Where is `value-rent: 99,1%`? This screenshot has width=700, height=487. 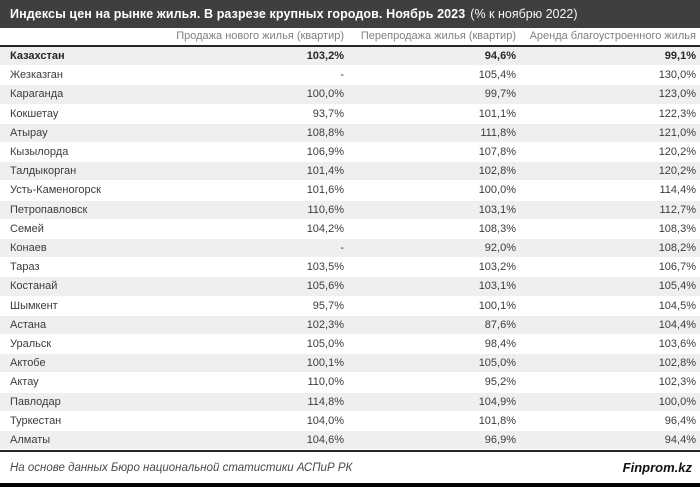
value-rent: 99,1% is located at coordinates (609, 56).